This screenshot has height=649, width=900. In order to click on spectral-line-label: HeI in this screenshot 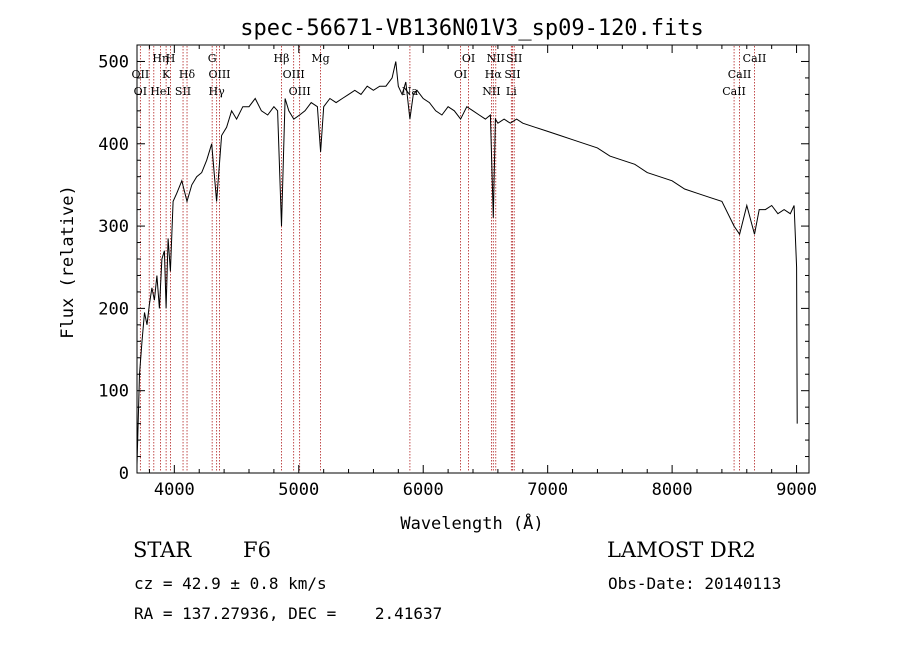, I will do `click(160, 91)`.